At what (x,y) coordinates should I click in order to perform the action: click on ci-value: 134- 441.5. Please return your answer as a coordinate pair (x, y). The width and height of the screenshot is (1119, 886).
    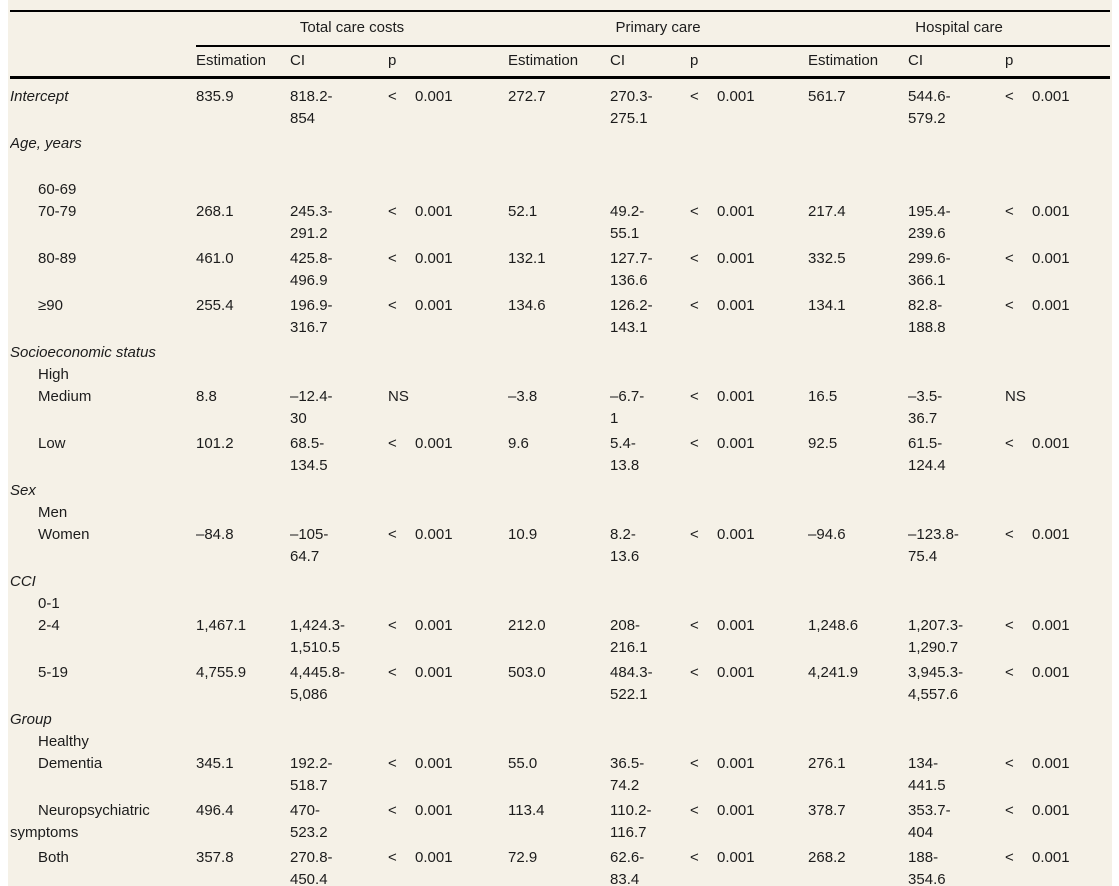
    Looking at the image, I should click on (927, 774).